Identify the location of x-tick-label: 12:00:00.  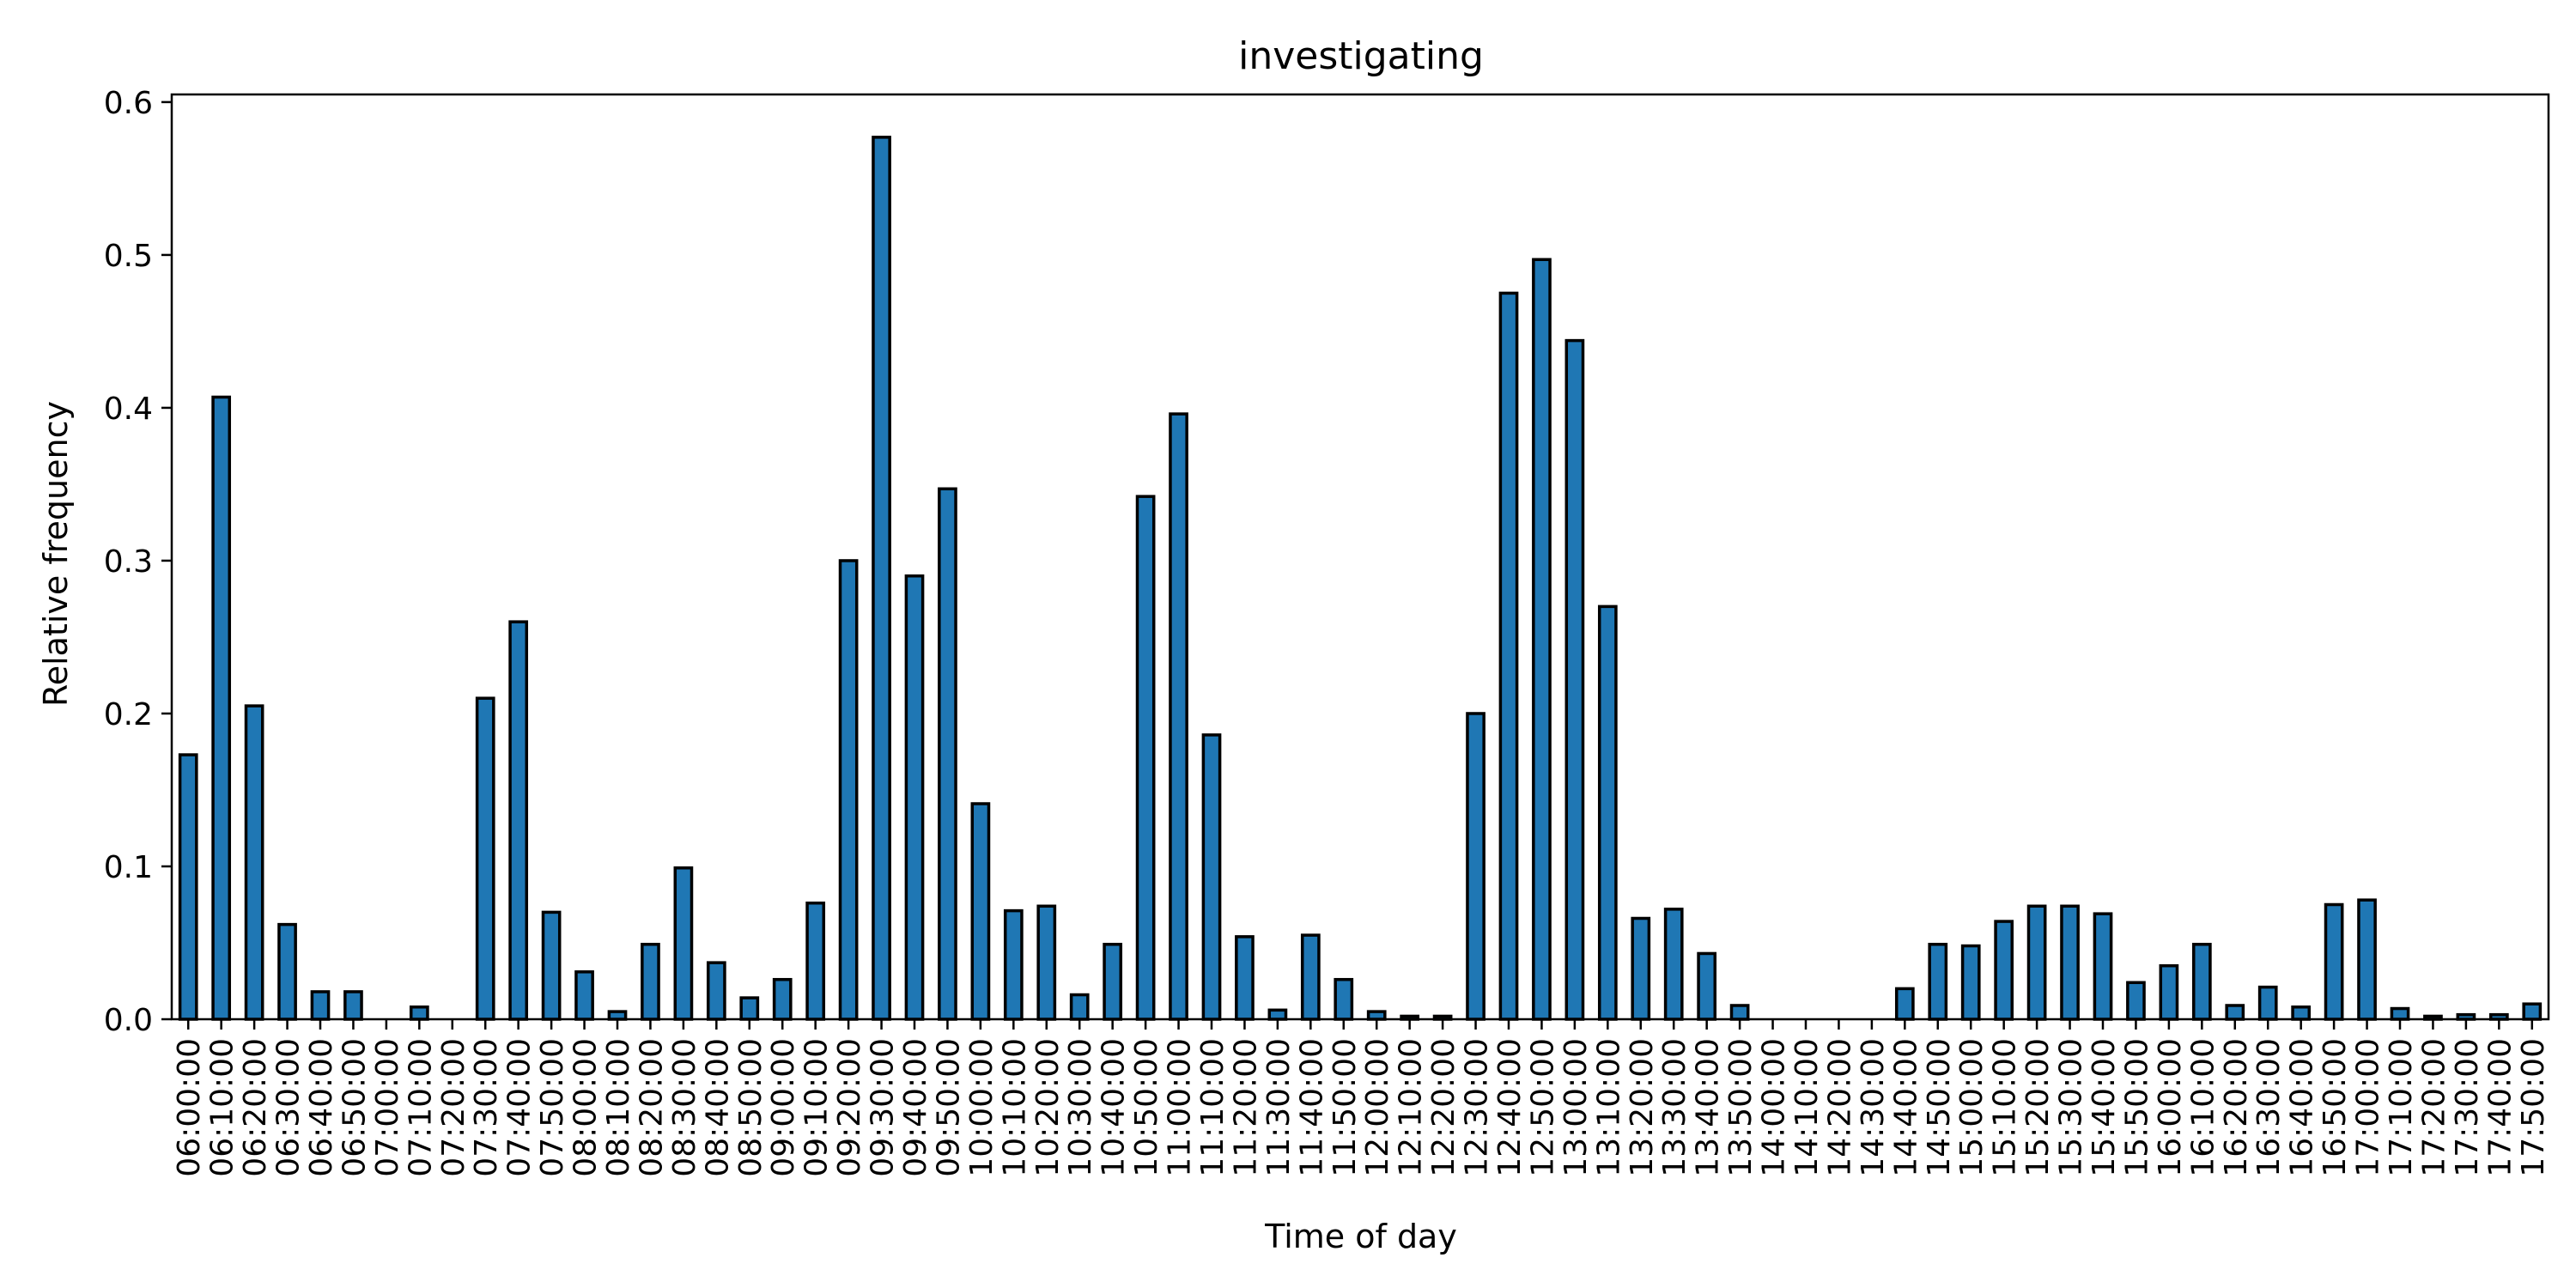
(1378, 1107).